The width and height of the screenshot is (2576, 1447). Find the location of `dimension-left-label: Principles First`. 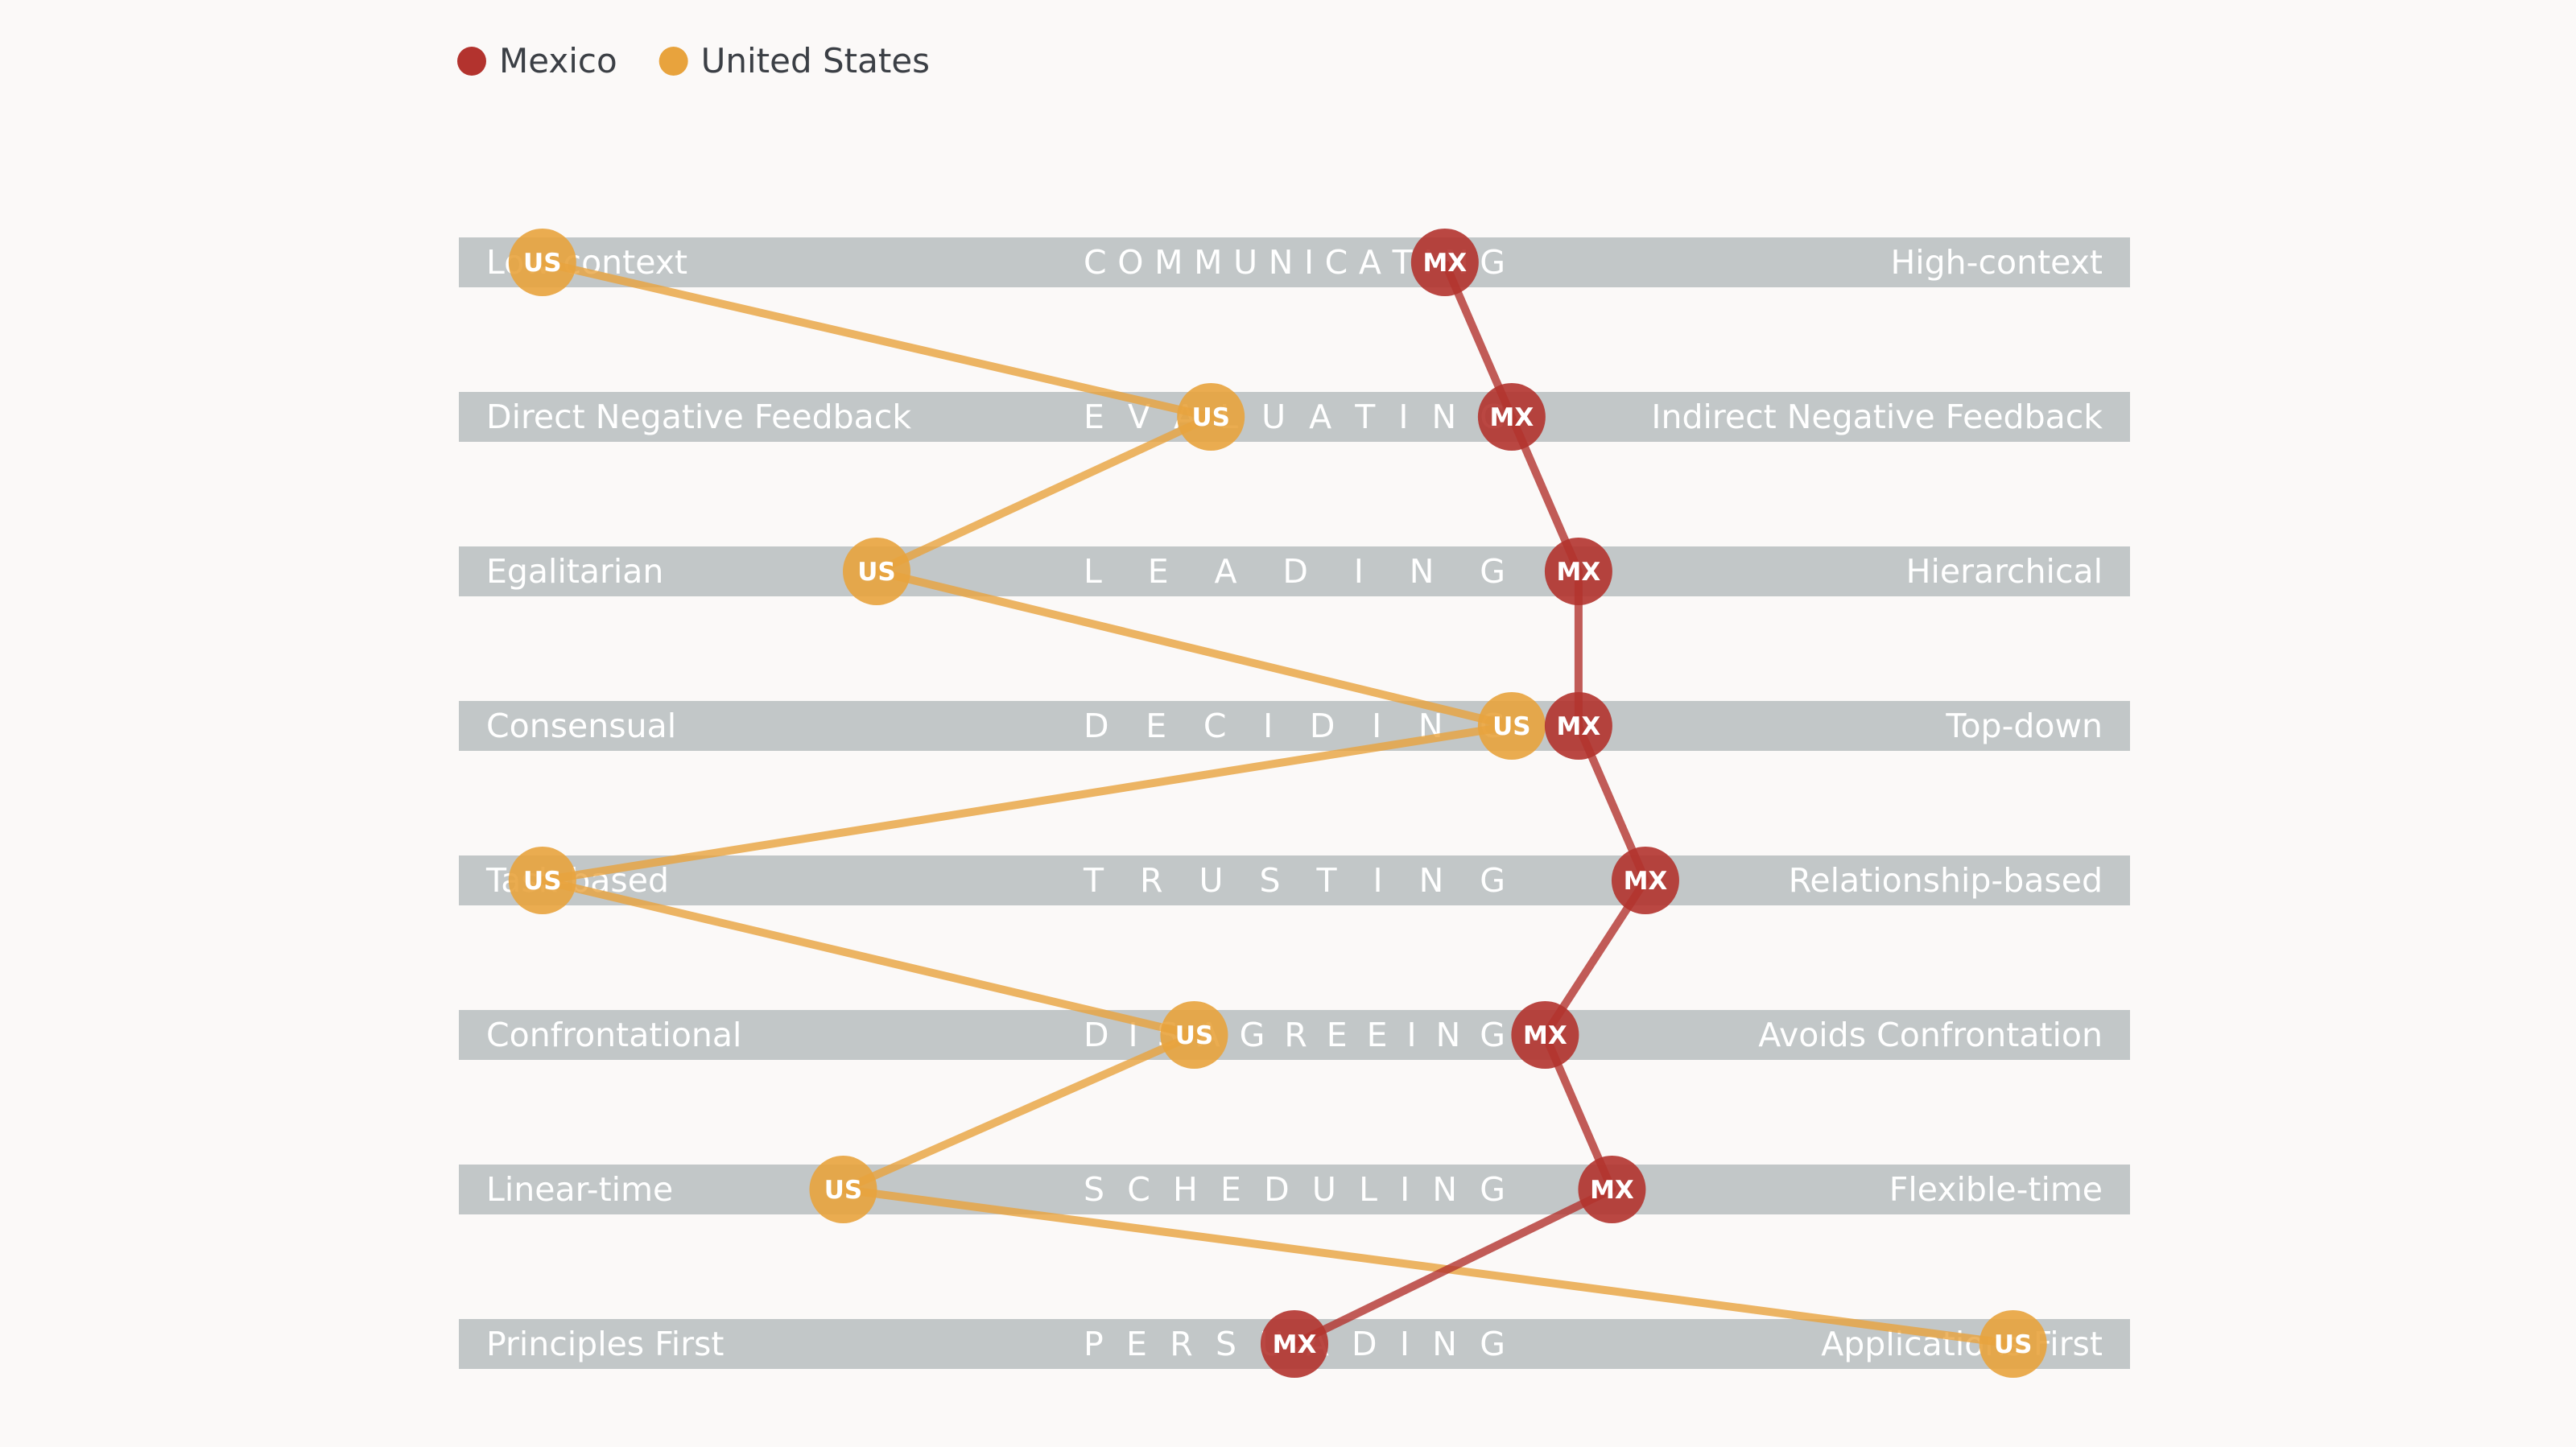

dimension-left-label: Principles First is located at coordinates (605, 1344).